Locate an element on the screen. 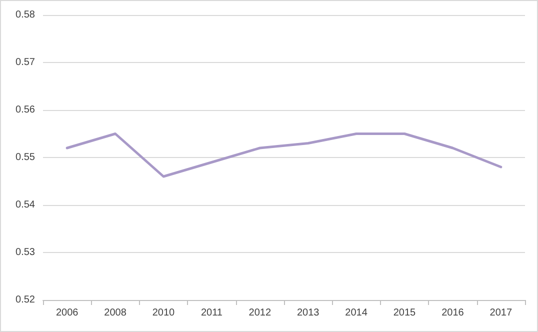 The height and width of the screenshot is (332, 538). y-tick-label: 0.53 is located at coordinates (26, 252).